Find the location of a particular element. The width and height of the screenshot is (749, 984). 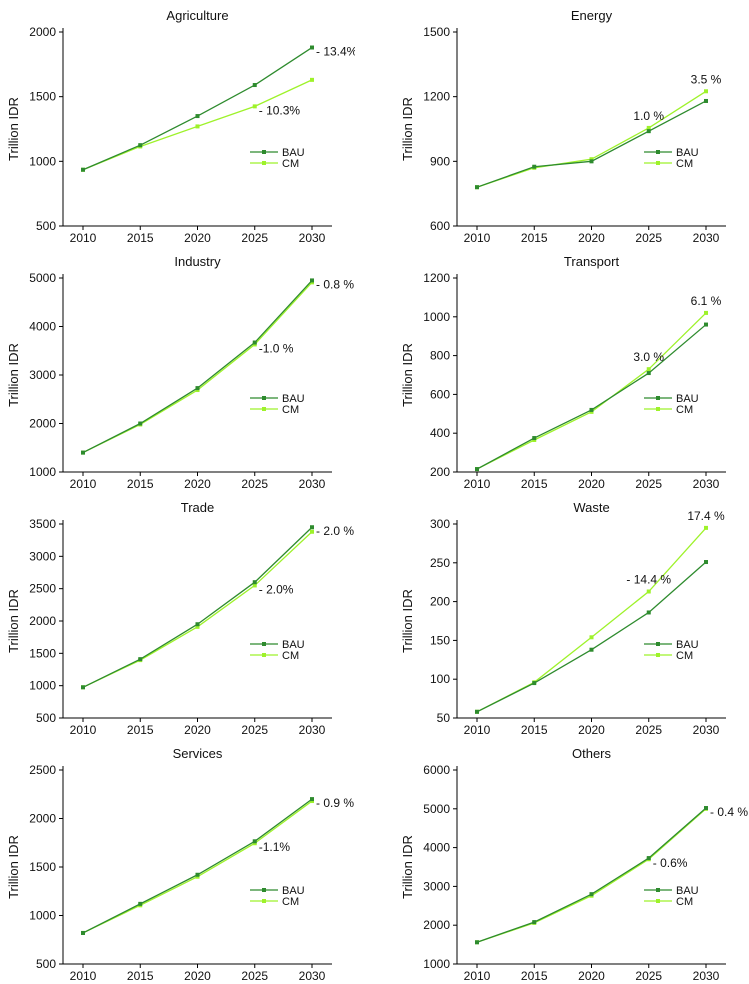

y-tick-label: 300 is located at coordinates (440, 524).